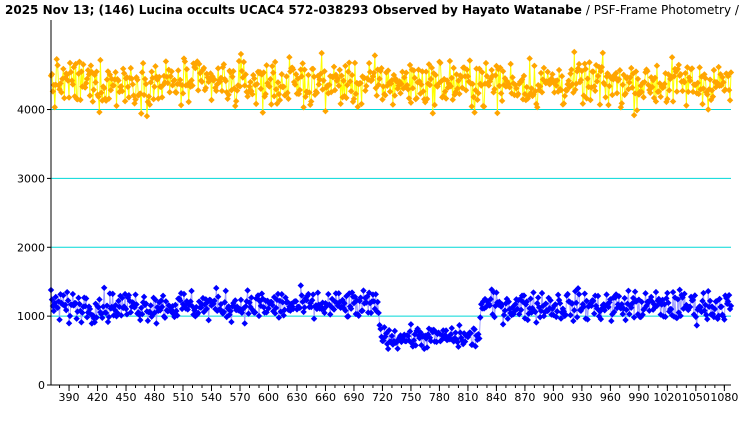 Image resolution: width=740 pixels, height=425 pixels. What do you see at coordinates (610, 397) in the screenshot?
I see `x-tick-label: 960` at bounding box center [610, 397].